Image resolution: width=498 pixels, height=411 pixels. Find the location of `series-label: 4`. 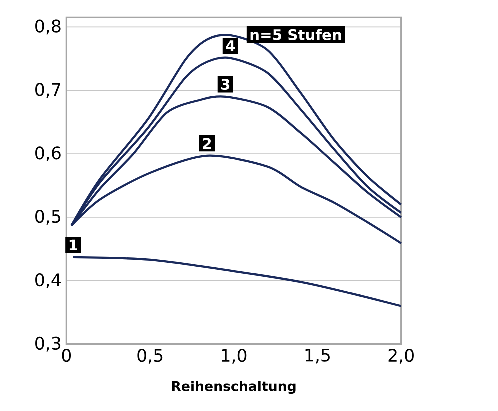

series-label: 4 is located at coordinates (231, 46).